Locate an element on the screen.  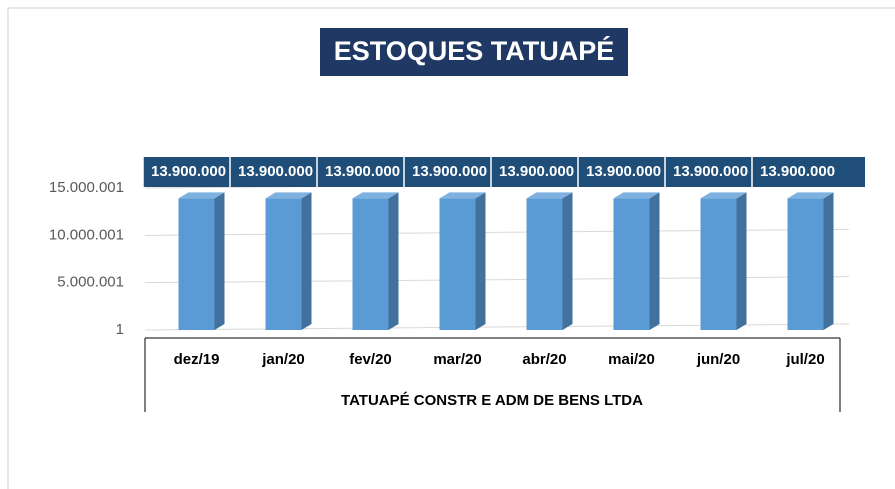
value-label-band is located at coordinates (504, 172).